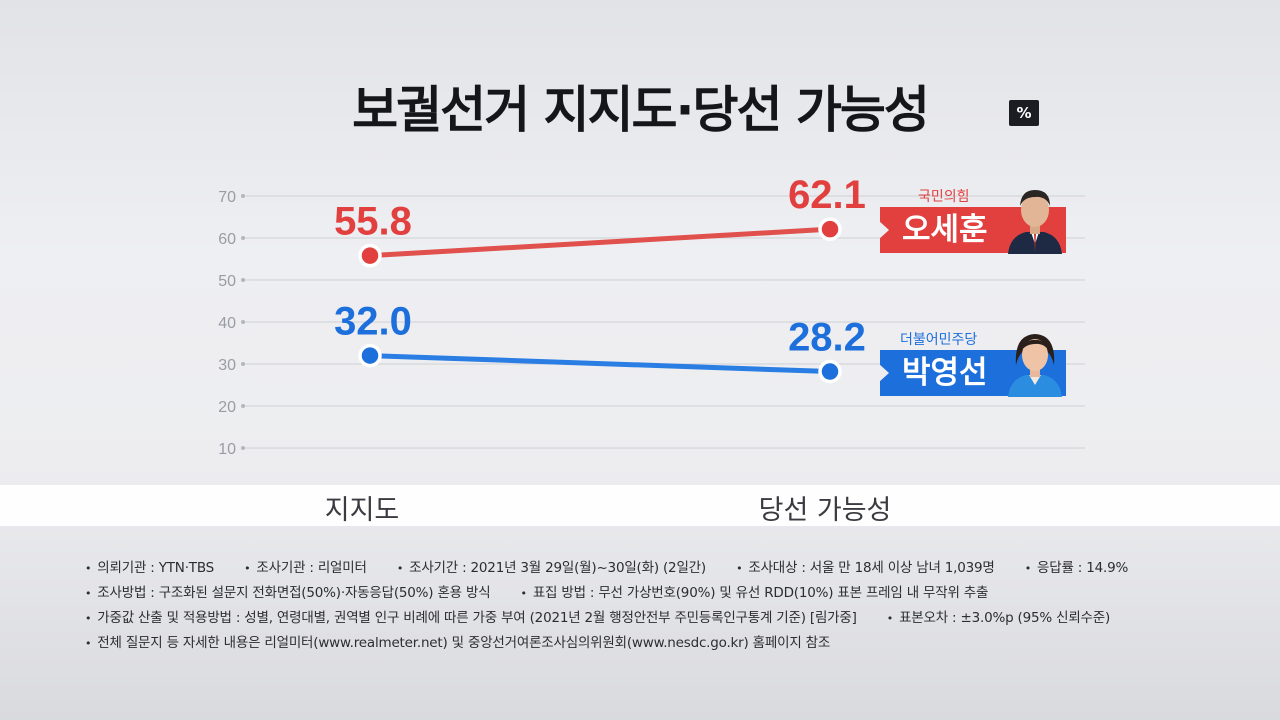 The width and height of the screenshot is (1280, 720). What do you see at coordinates (939, 340) in the screenshot?
I see `candidate-party: 더불어민주당` at bounding box center [939, 340].